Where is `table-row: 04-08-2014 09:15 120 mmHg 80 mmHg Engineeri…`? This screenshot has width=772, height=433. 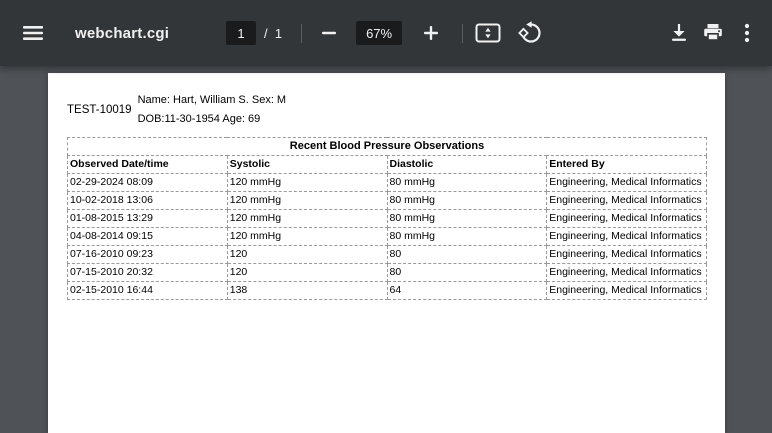 table-row: 04-08-2014 09:15 120 mmHg 80 mmHg Engineeri… is located at coordinates (387, 236).